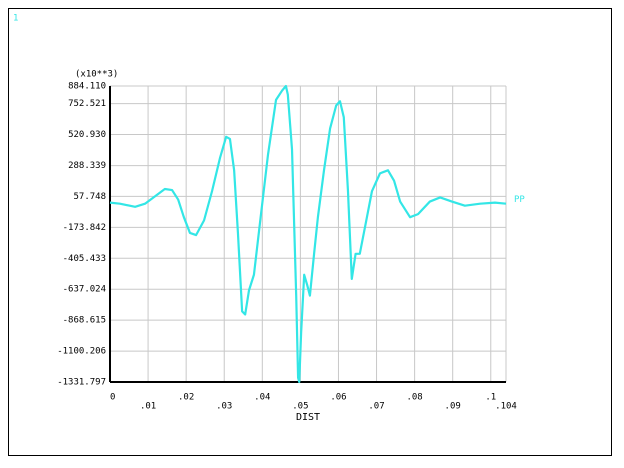 This screenshot has height=468, width=624. What do you see at coordinates (81, 383) in the screenshot?
I see `y-tick-label: -1331.797` at bounding box center [81, 383].